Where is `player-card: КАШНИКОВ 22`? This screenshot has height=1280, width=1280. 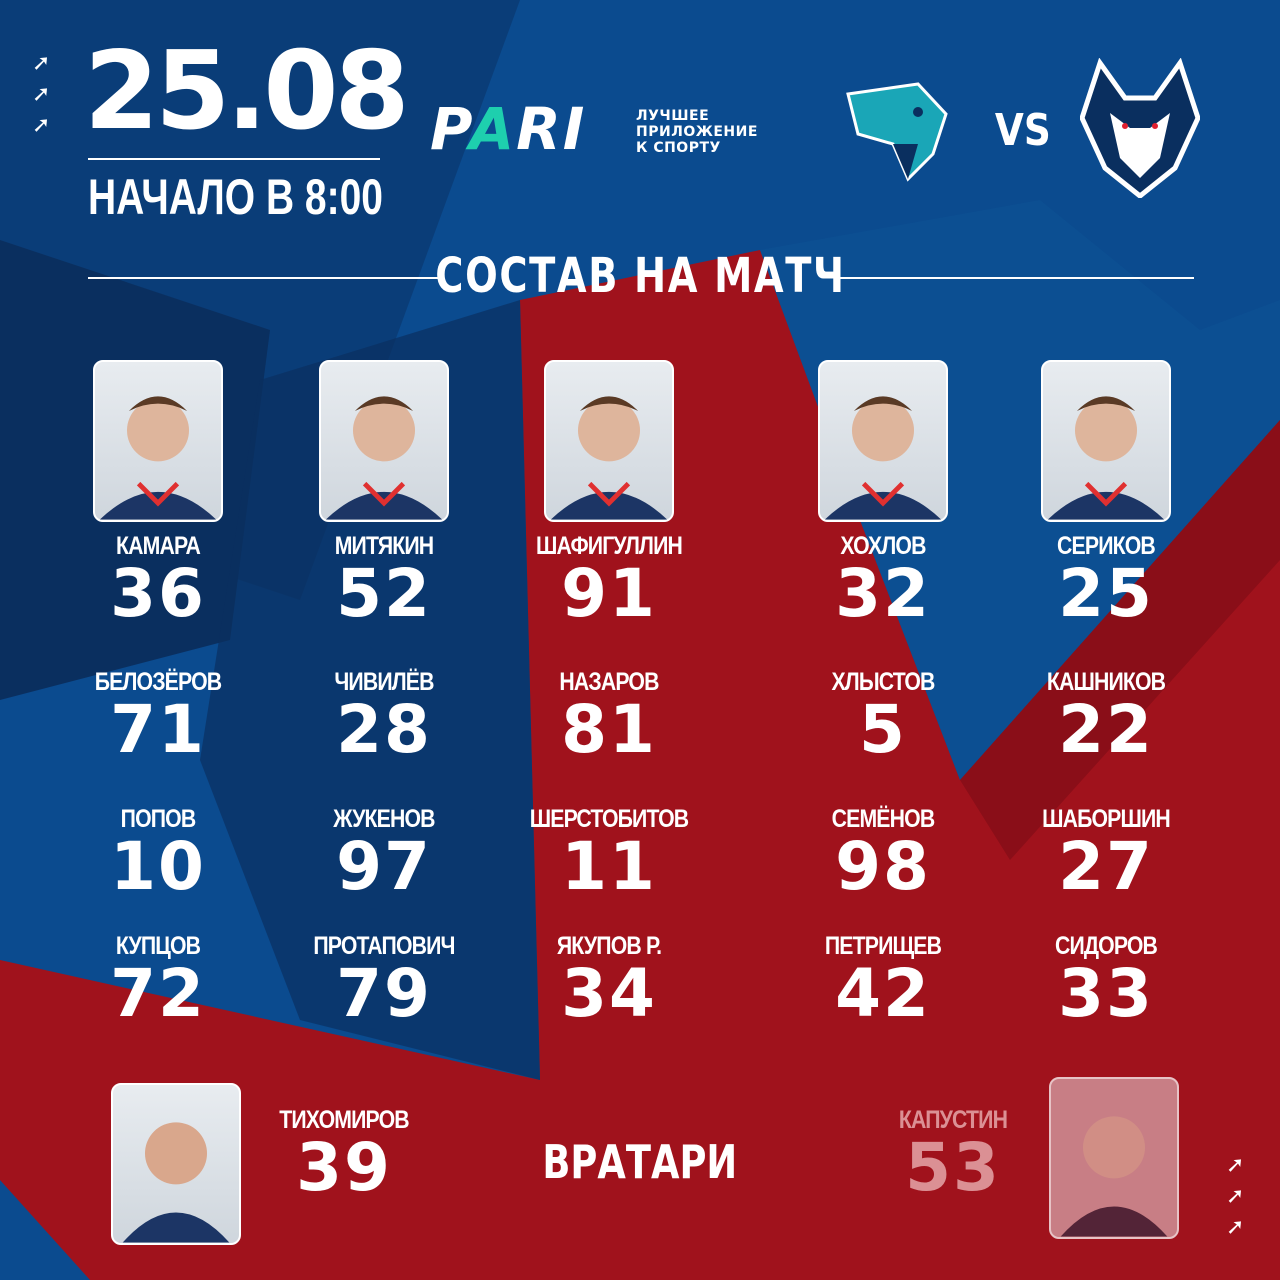
player-card: КАШНИКОВ 22 is located at coordinates (1106, 715).